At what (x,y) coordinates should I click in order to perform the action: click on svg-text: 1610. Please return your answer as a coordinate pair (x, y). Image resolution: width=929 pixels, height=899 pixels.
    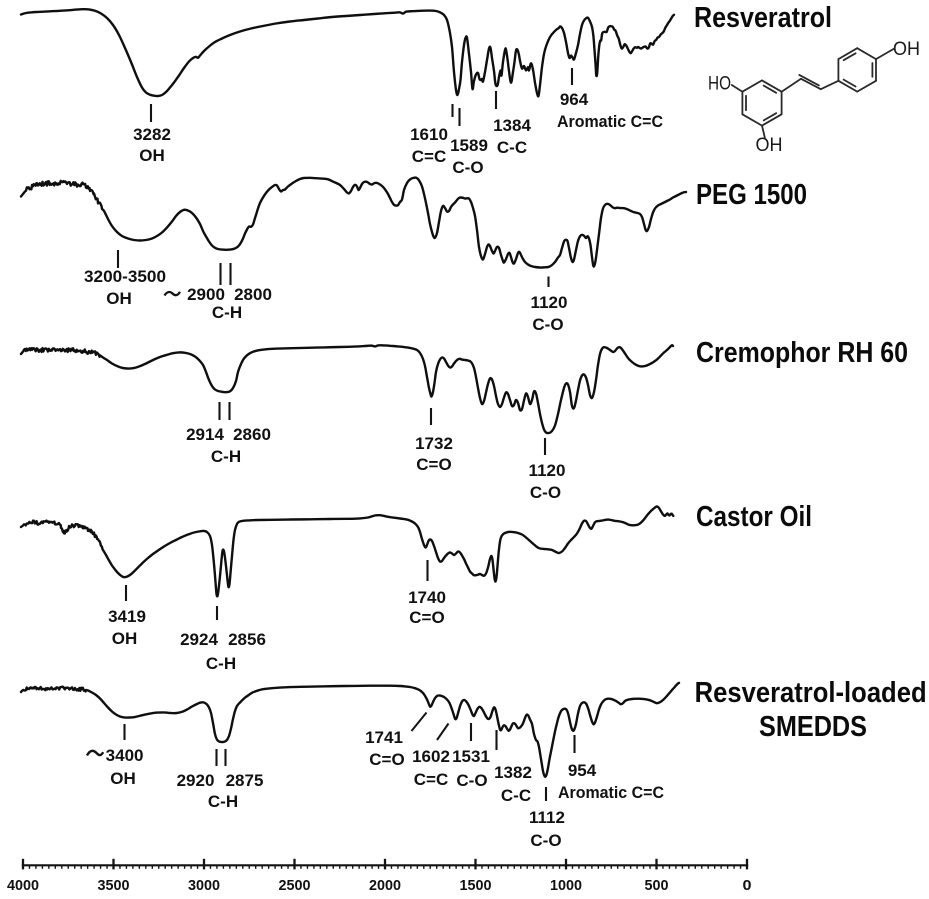
    Looking at the image, I should click on (429, 134).